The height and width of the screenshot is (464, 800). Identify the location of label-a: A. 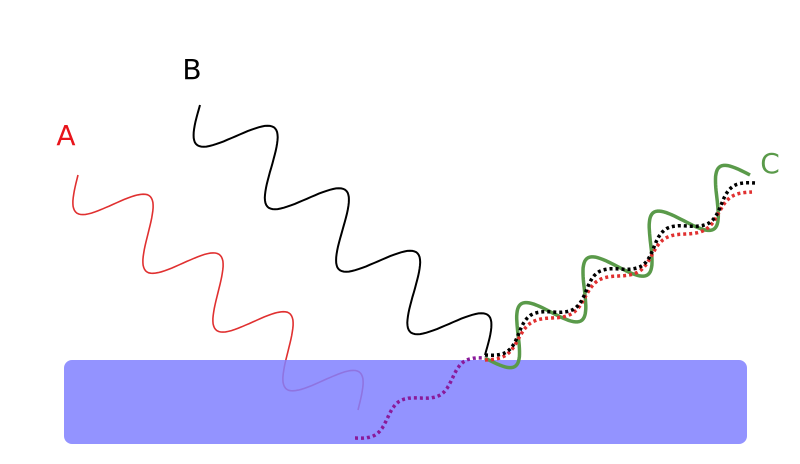
(65, 135).